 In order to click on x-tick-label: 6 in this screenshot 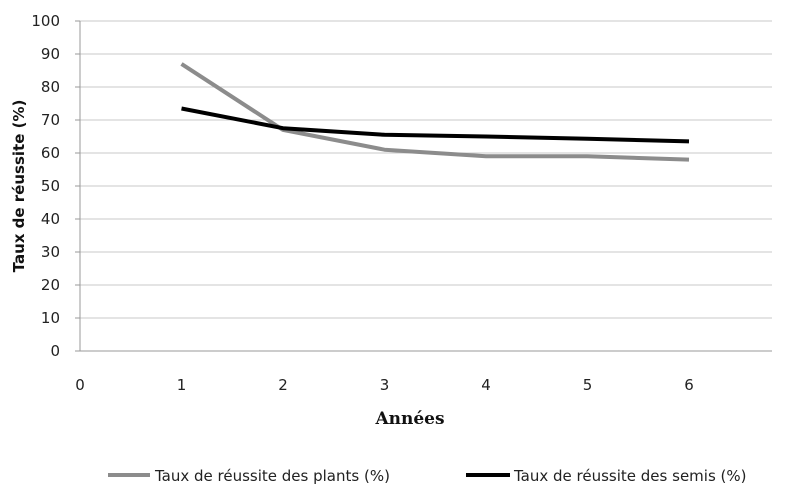, I will do `click(689, 385)`.